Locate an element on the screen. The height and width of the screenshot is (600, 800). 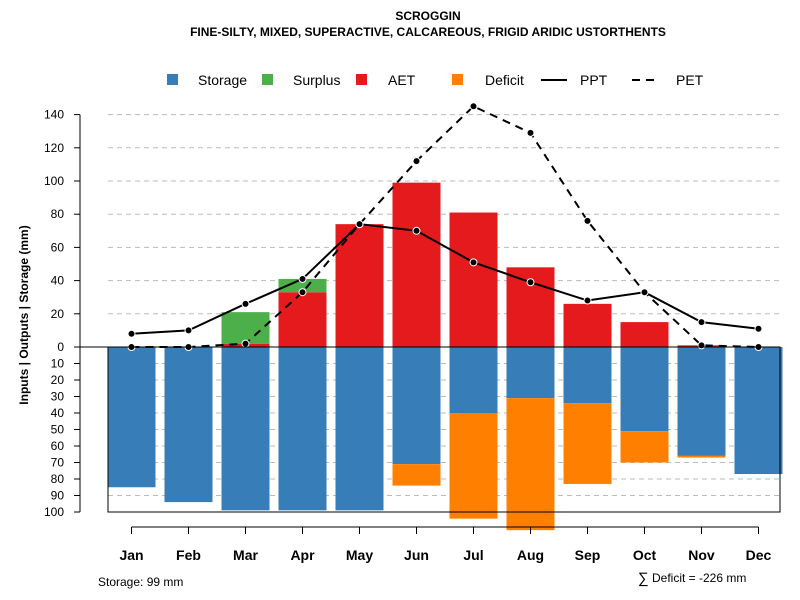
storage-legend-label: Storage is located at coordinates (222, 80).